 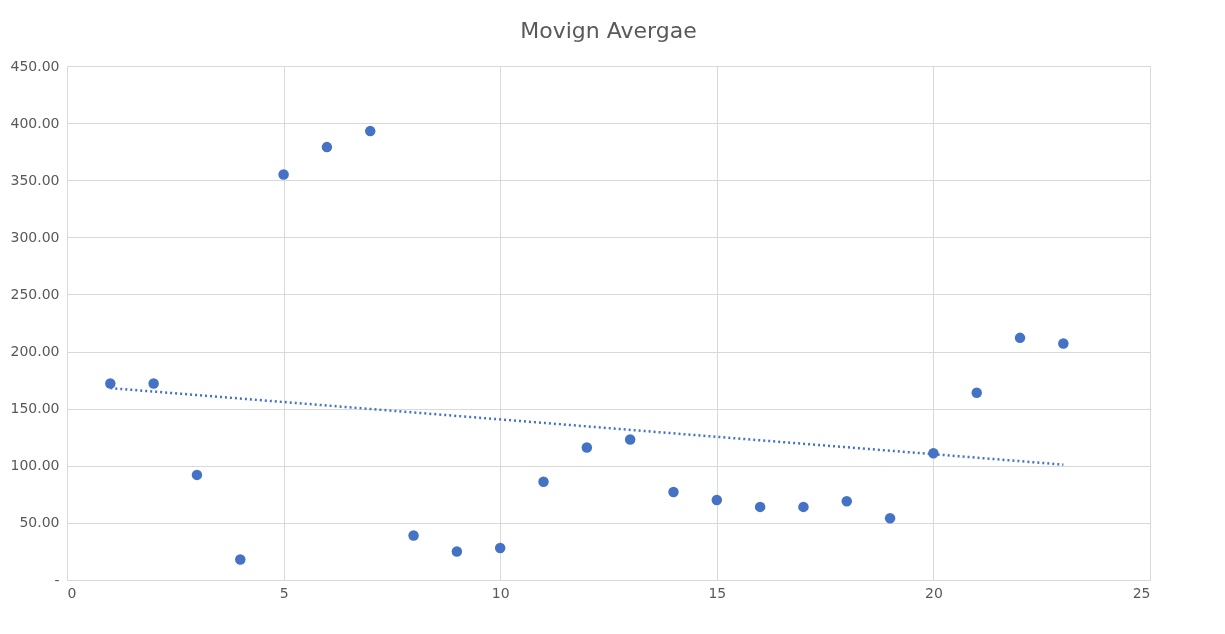 I want to click on y-tick-label: -, so click(x=57, y=579).